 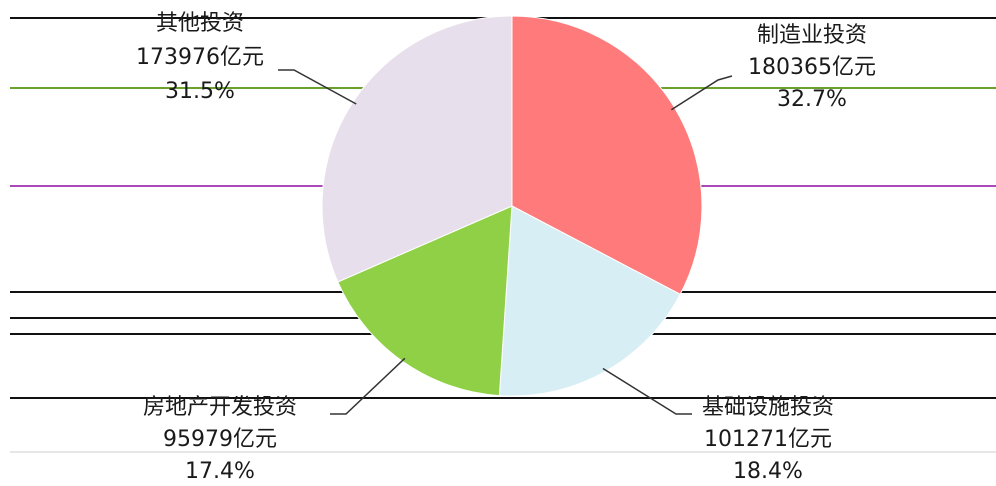 I want to click on slice-value: 101271亿元, so click(x=768, y=439).